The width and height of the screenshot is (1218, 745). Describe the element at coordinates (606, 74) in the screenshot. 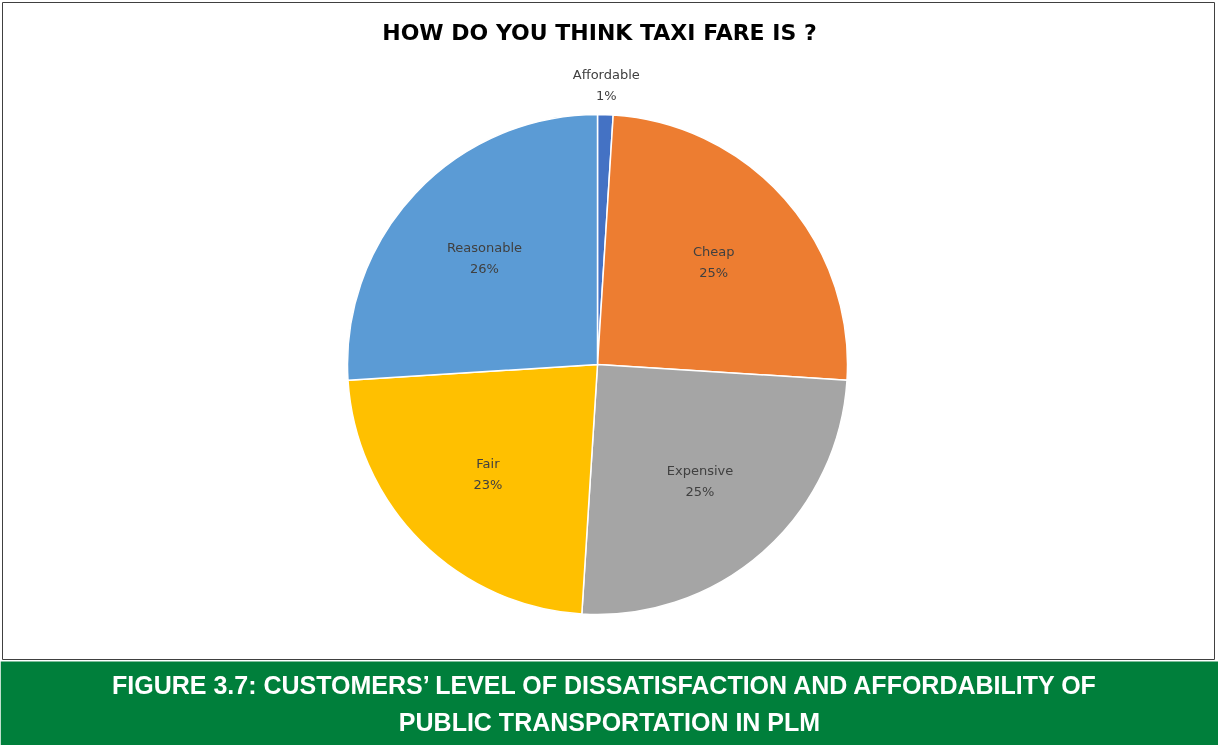

I see `slice-label: Affordable` at that location.